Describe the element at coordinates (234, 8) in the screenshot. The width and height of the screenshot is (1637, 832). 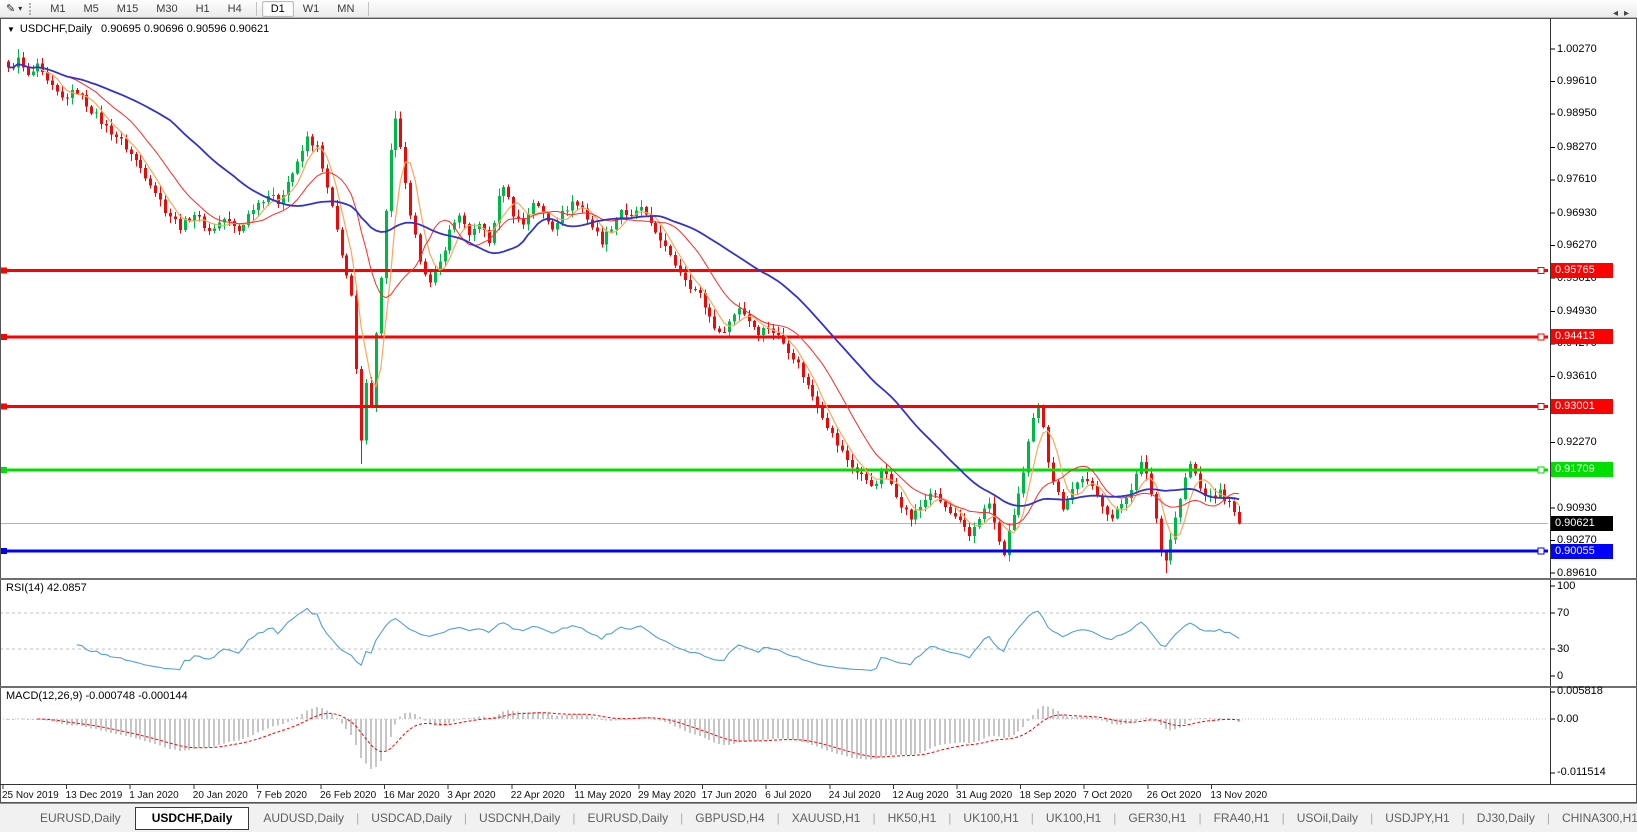
I see `timeframe-button-h4: H4` at that location.